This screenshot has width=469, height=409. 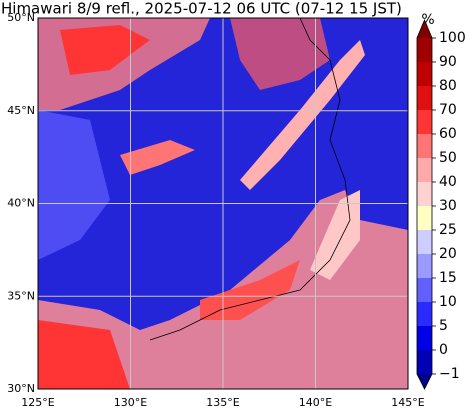 What do you see at coordinates (448, 110) in the screenshot?
I see `colorbar-tick-label: 70` at bounding box center [448, 110].